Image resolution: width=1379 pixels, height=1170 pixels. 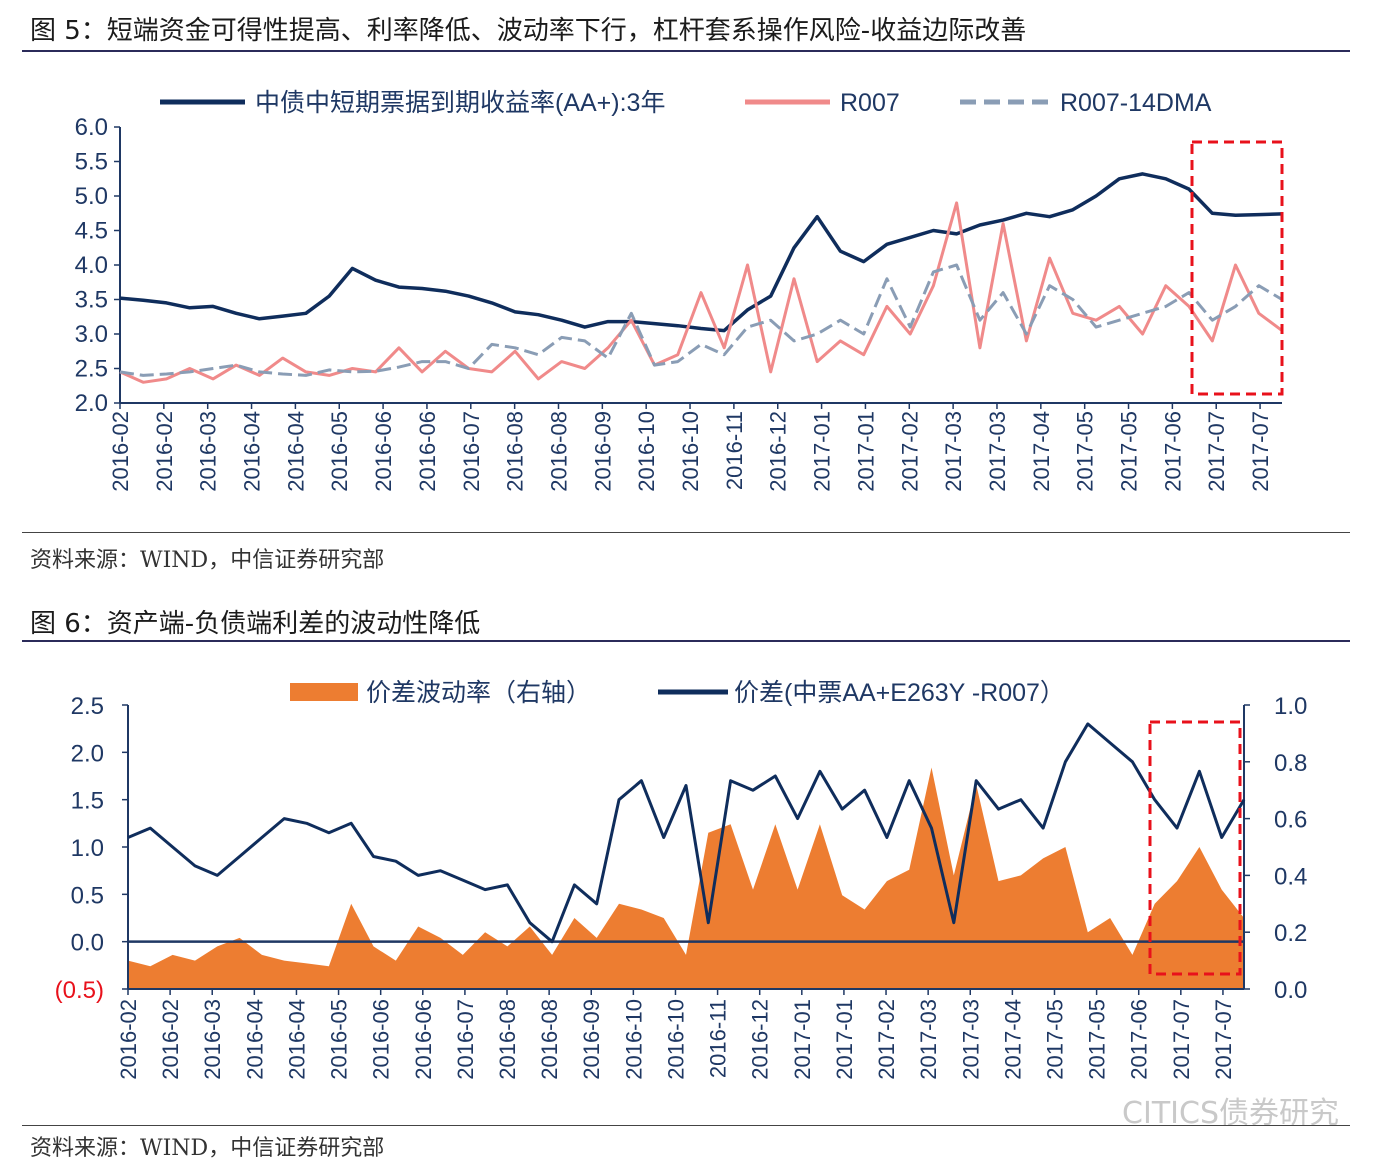 What do you see at coordinates (1290, 990) in the screenshot?
I see `right-tick-label: 0.0` at bounding box center [1290, 990].